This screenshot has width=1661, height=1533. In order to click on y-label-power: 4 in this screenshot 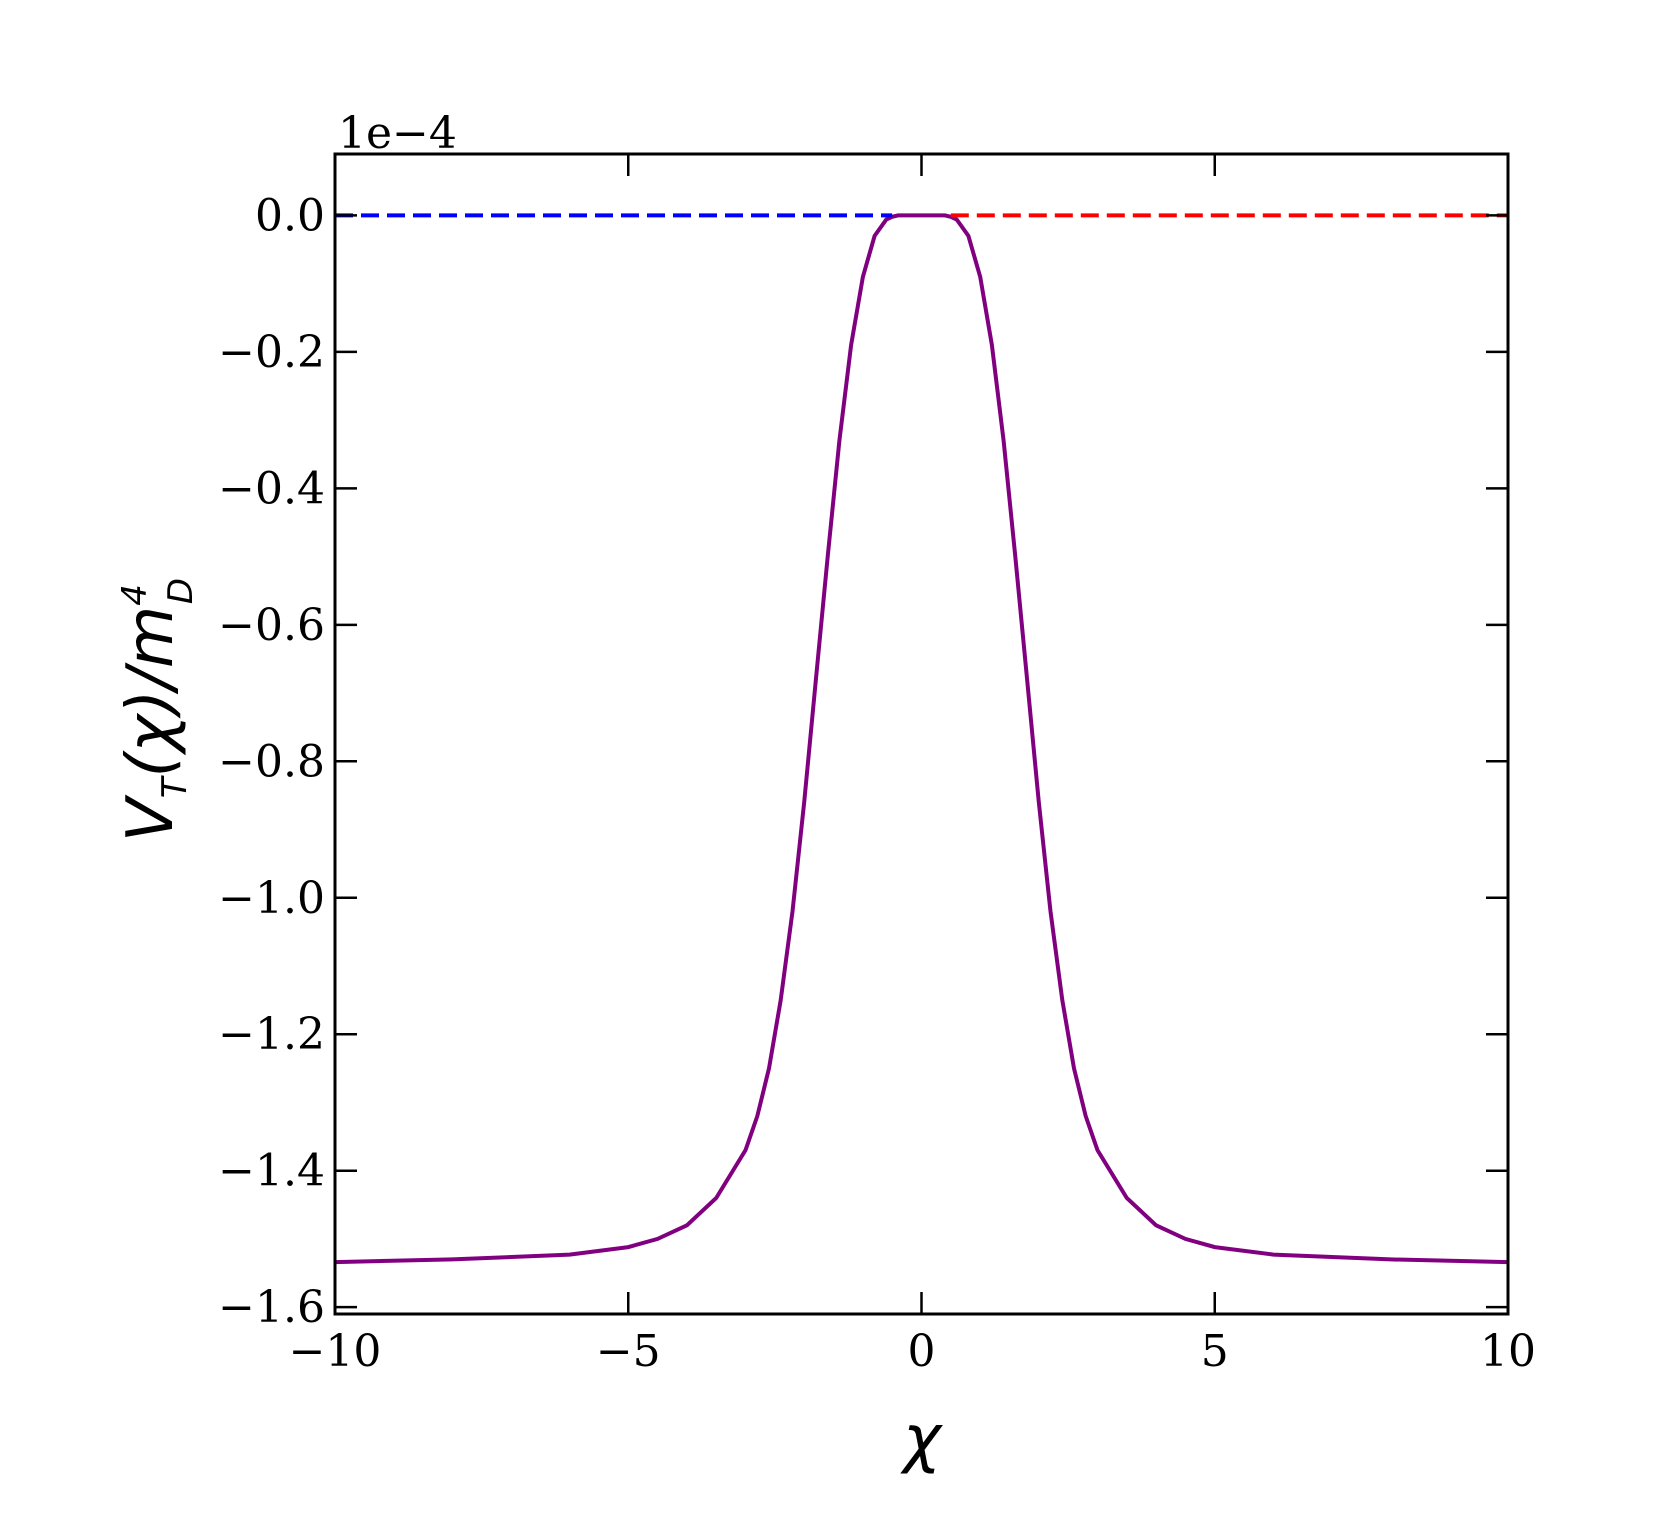, I will do `click(135, 595)`.